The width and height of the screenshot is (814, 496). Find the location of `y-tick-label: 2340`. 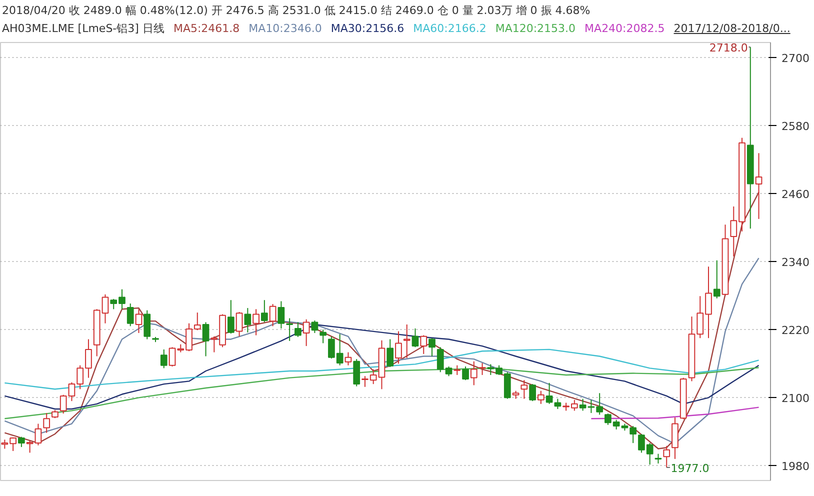

y-tick-label: 2340 is located at coordinates (796, 262).